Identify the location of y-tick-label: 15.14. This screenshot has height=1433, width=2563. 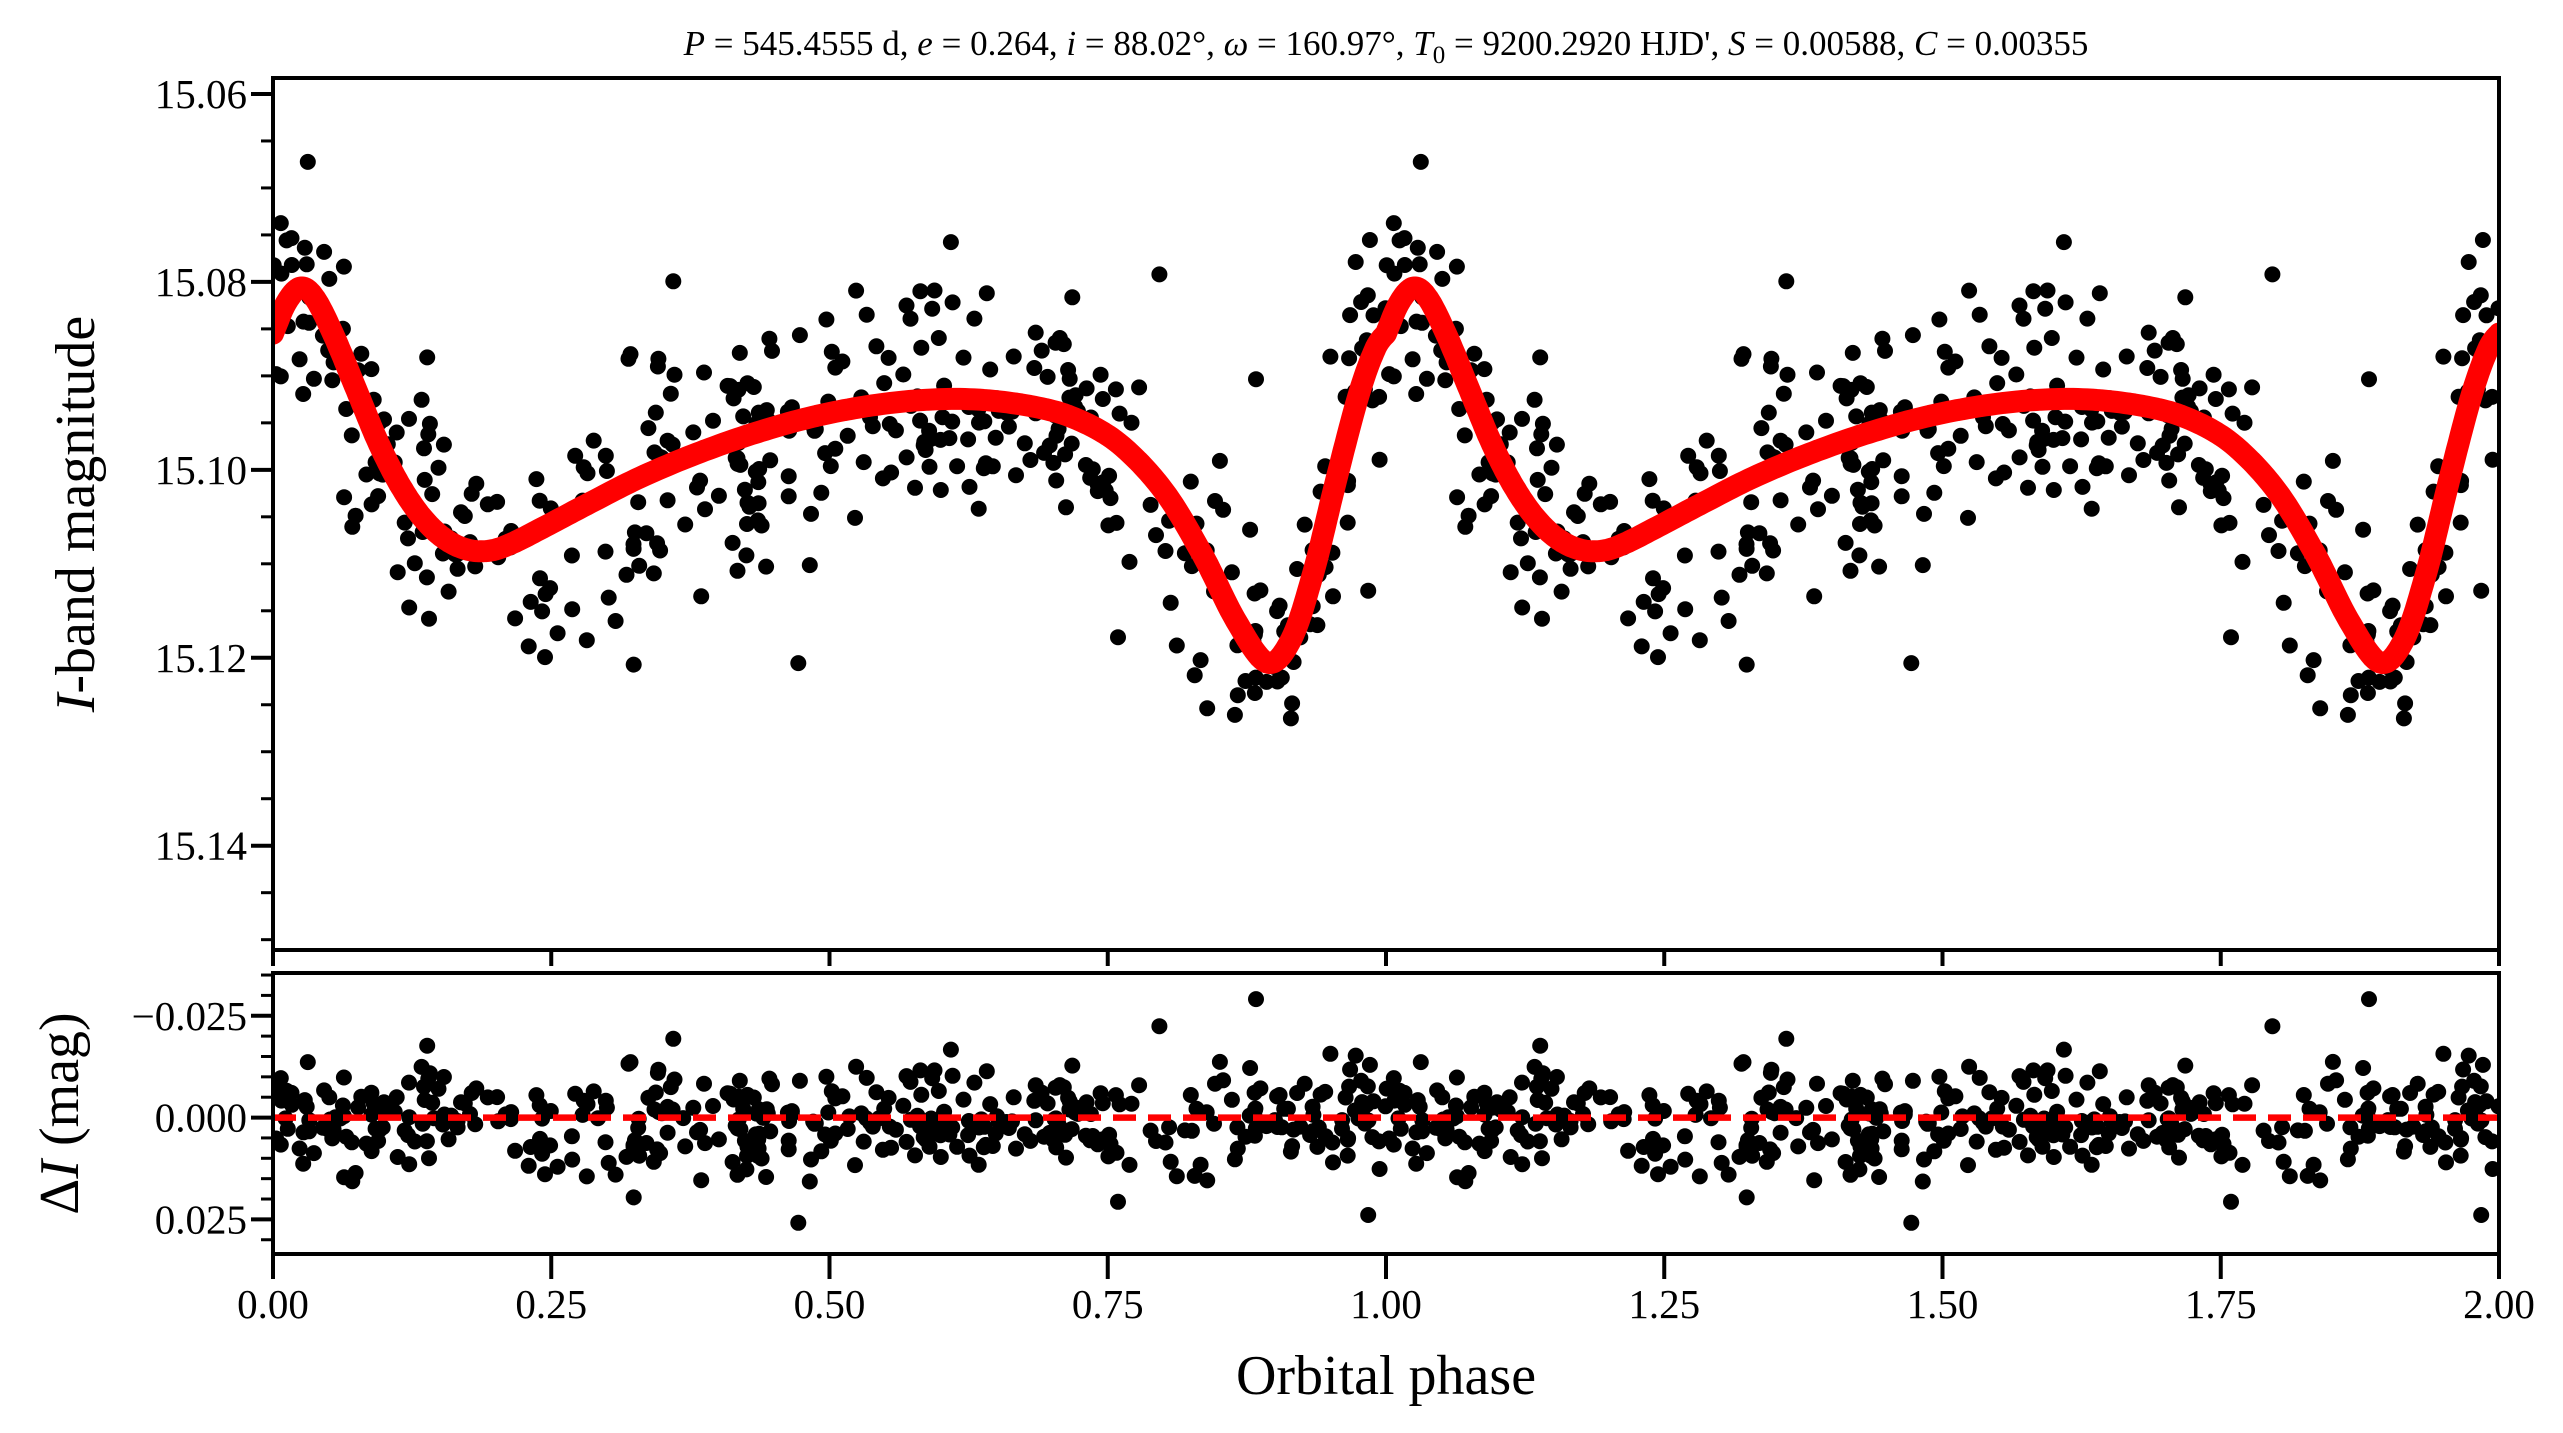
(201, 846).